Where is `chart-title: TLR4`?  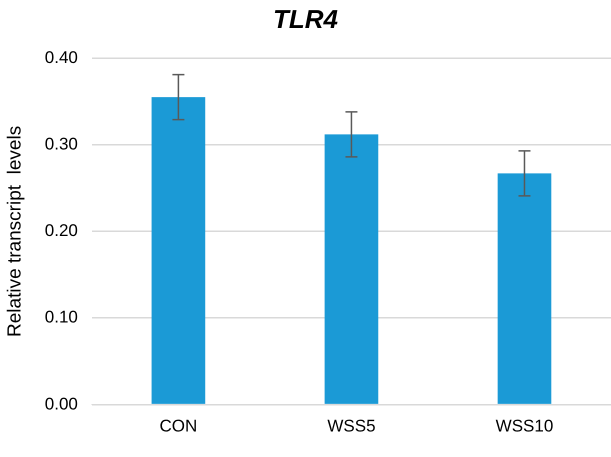
chart-title: TLR4 is located at coordinates (306, 19).